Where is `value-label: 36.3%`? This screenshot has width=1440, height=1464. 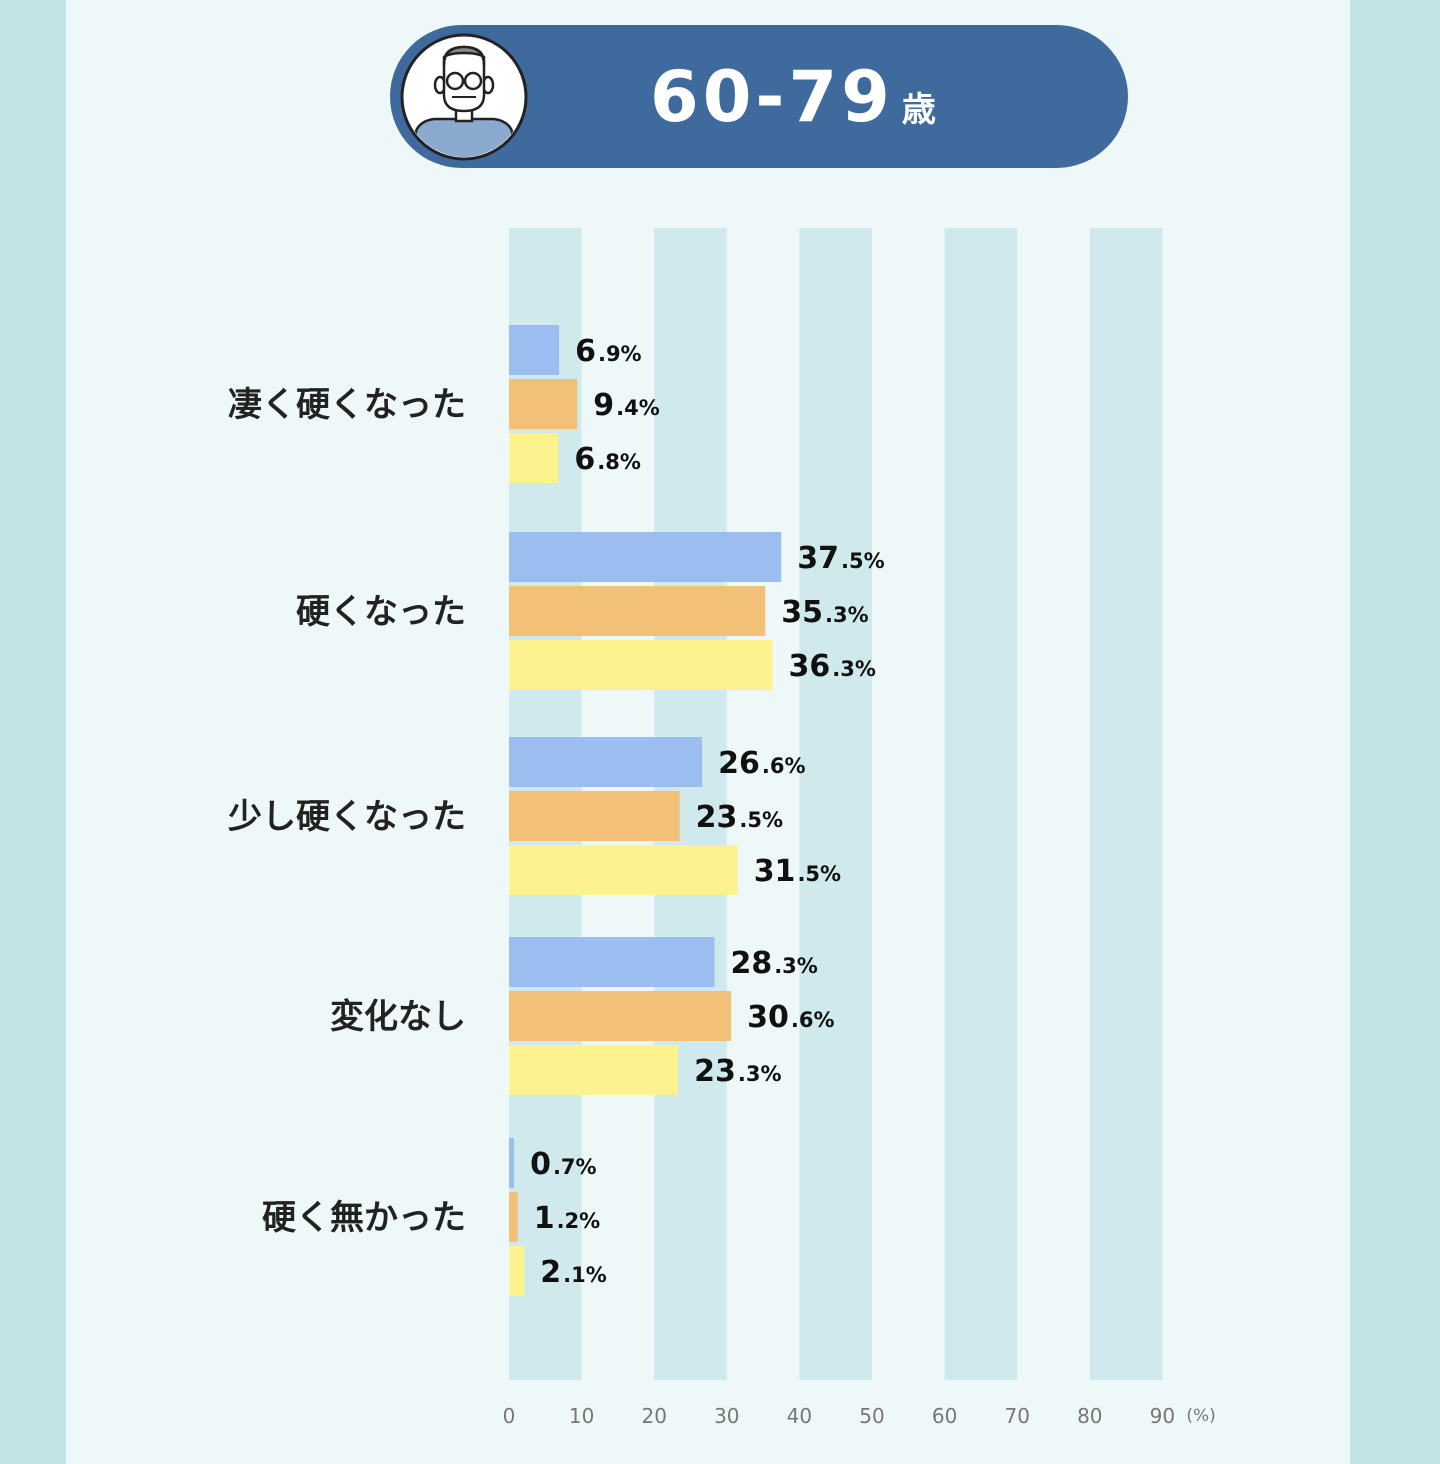
value-label: 36.3% is located at coordinates (832, 666).